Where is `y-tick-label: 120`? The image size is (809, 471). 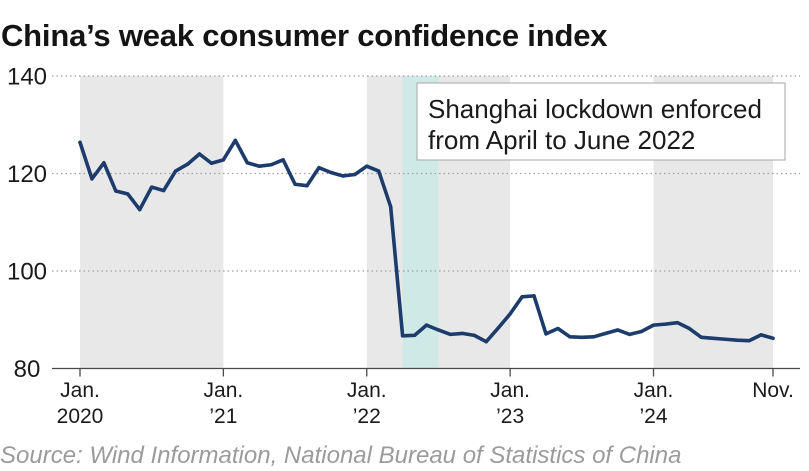 y-tick-label: 120 is located at coordinates (27, 174).